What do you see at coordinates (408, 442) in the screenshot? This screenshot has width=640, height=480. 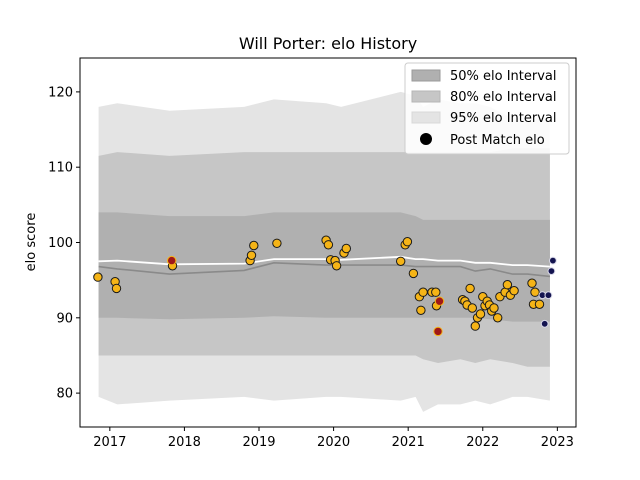 I see `x-tick-label-2021: 2021` at bounding box center [408, 442].